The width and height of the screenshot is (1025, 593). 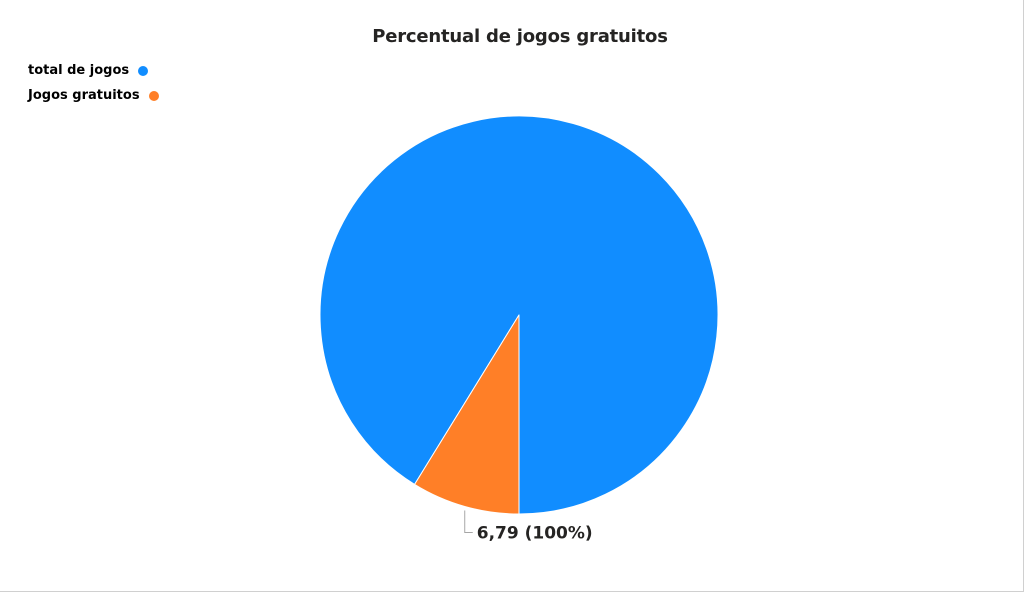 What do you see at coordinates (467, 414) in the screenshot?
I see `pie-slice-jogos-gratuitos` at bounding box center [467, 414].